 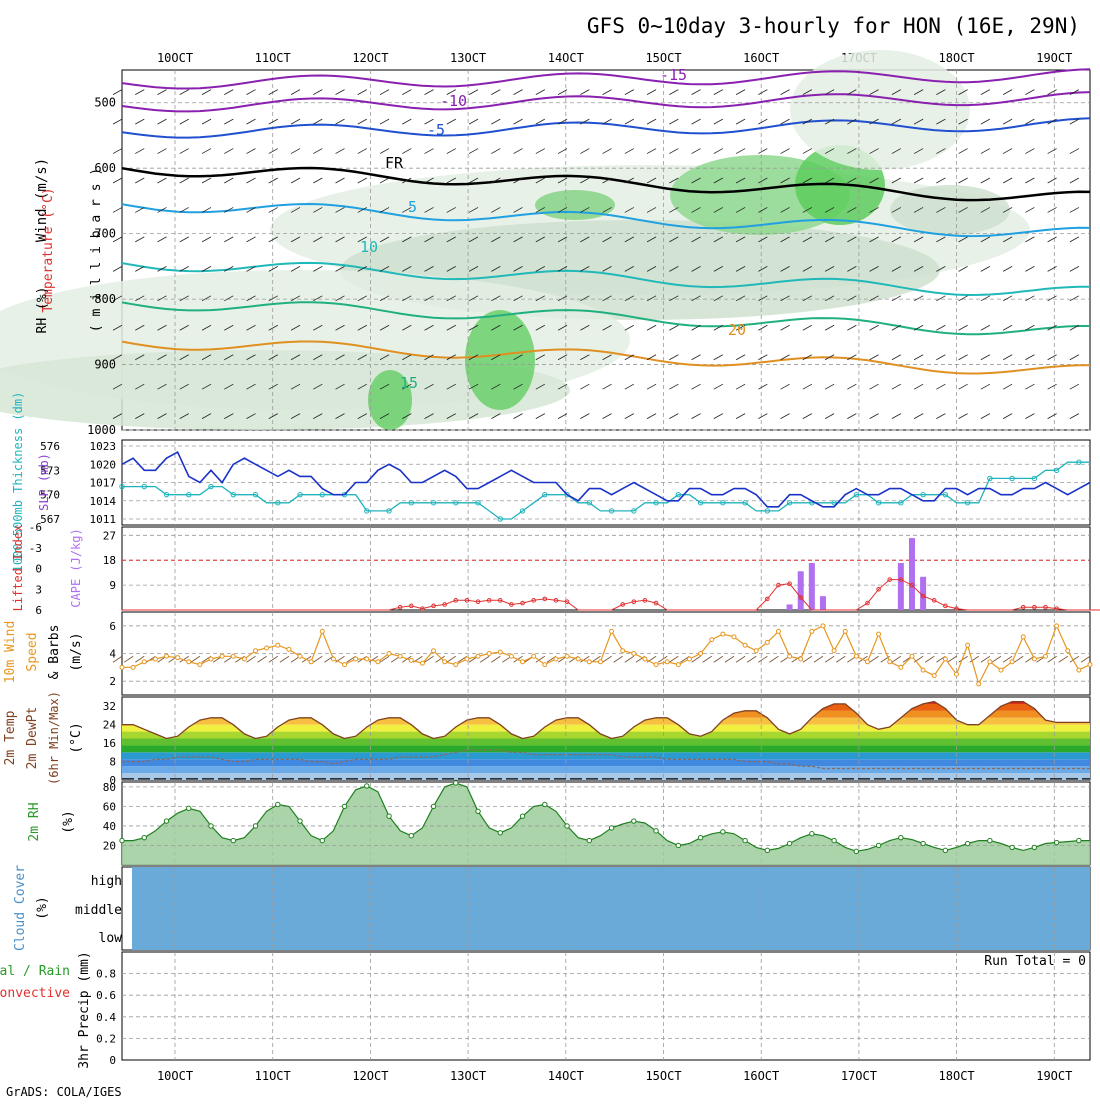 I want to click on run-total-label: Run Total = 0, so click(x=1035, y=961).